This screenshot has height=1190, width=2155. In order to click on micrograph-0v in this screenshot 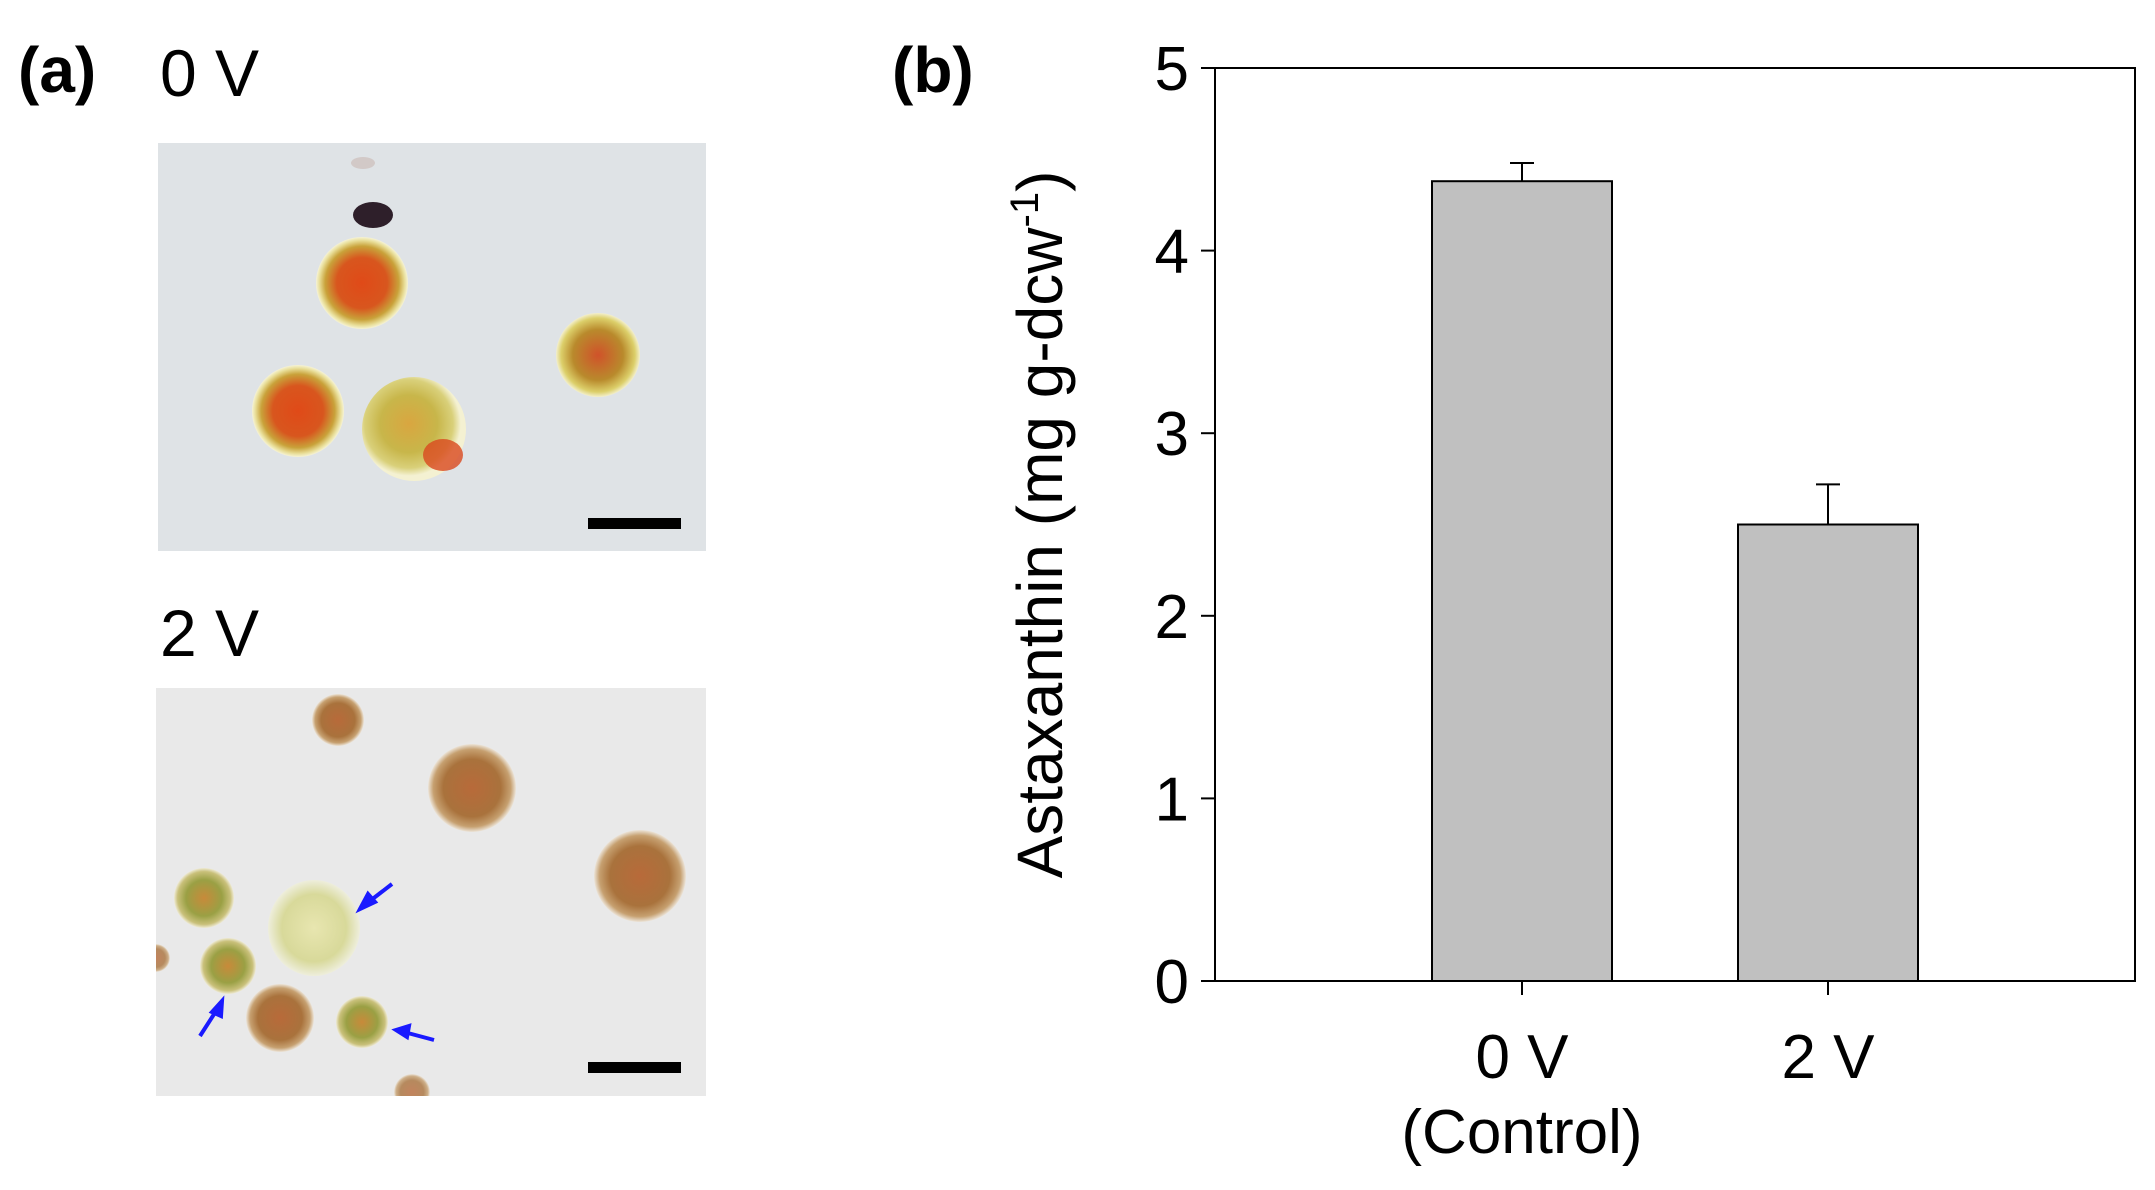, I will do `click(432, 347)`.